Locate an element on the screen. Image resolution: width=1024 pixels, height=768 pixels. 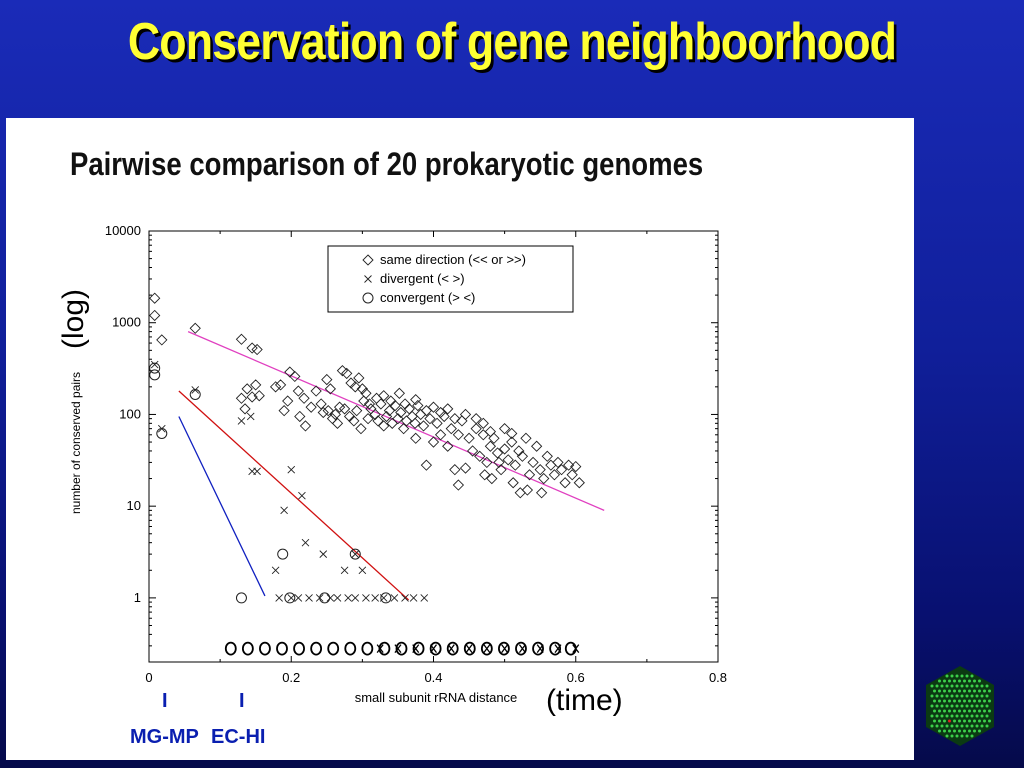
species-tick-mg-mp: I is located at coordinates (165, 701).